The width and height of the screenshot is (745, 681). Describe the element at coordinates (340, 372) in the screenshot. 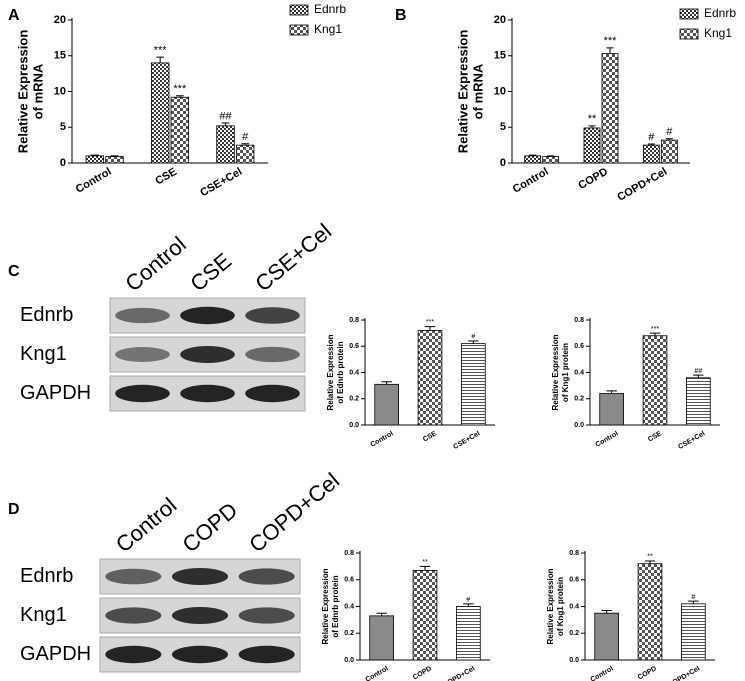

I see `y-axis-label: of Ednrb protein` at that location.